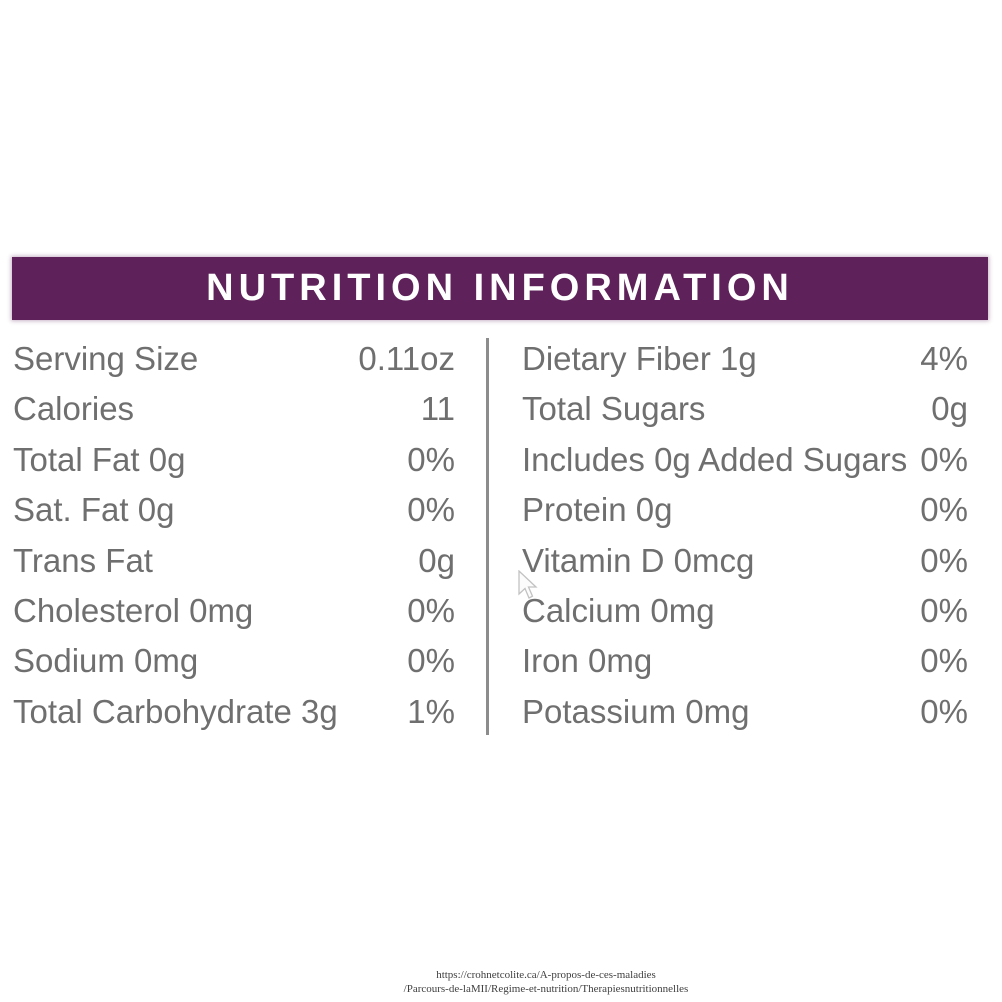  I want to click on table-row-calories: Calories 11, so click(234, 409).